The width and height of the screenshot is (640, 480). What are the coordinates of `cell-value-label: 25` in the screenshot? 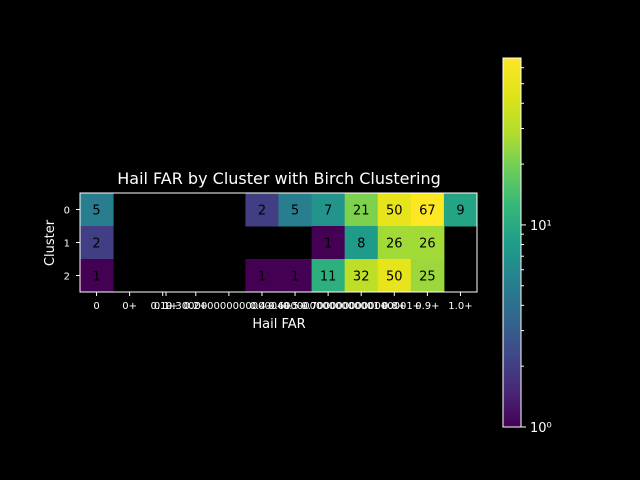 It's located at (427, 277).